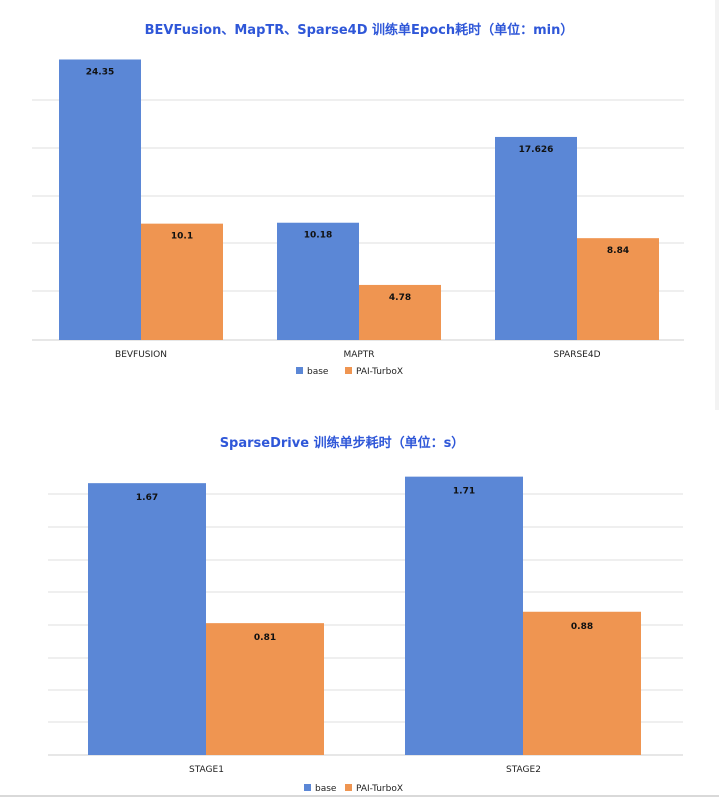 The height and width of the screenshot is (797, 719). Describe the element at coordinates (147, 498) in the screenshot. I see `data-label: 1.67` at that location.